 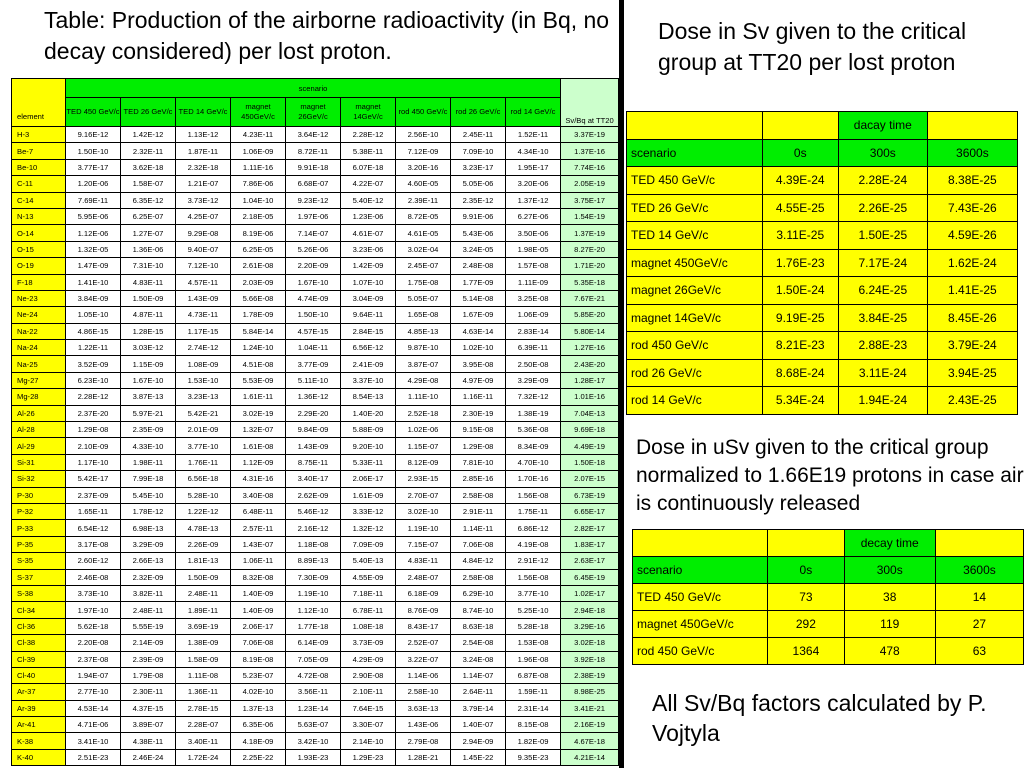 I want to click on table-cell: 3.33E-12, so click(x=368, y=511).